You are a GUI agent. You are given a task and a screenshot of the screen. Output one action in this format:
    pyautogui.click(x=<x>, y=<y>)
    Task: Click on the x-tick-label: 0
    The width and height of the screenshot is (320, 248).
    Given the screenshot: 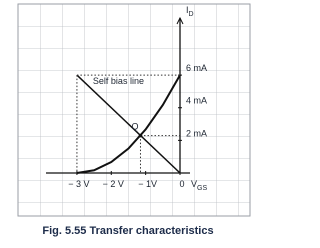 What is the action you would take?
    pyautogui.click(x=181, y=184)
    